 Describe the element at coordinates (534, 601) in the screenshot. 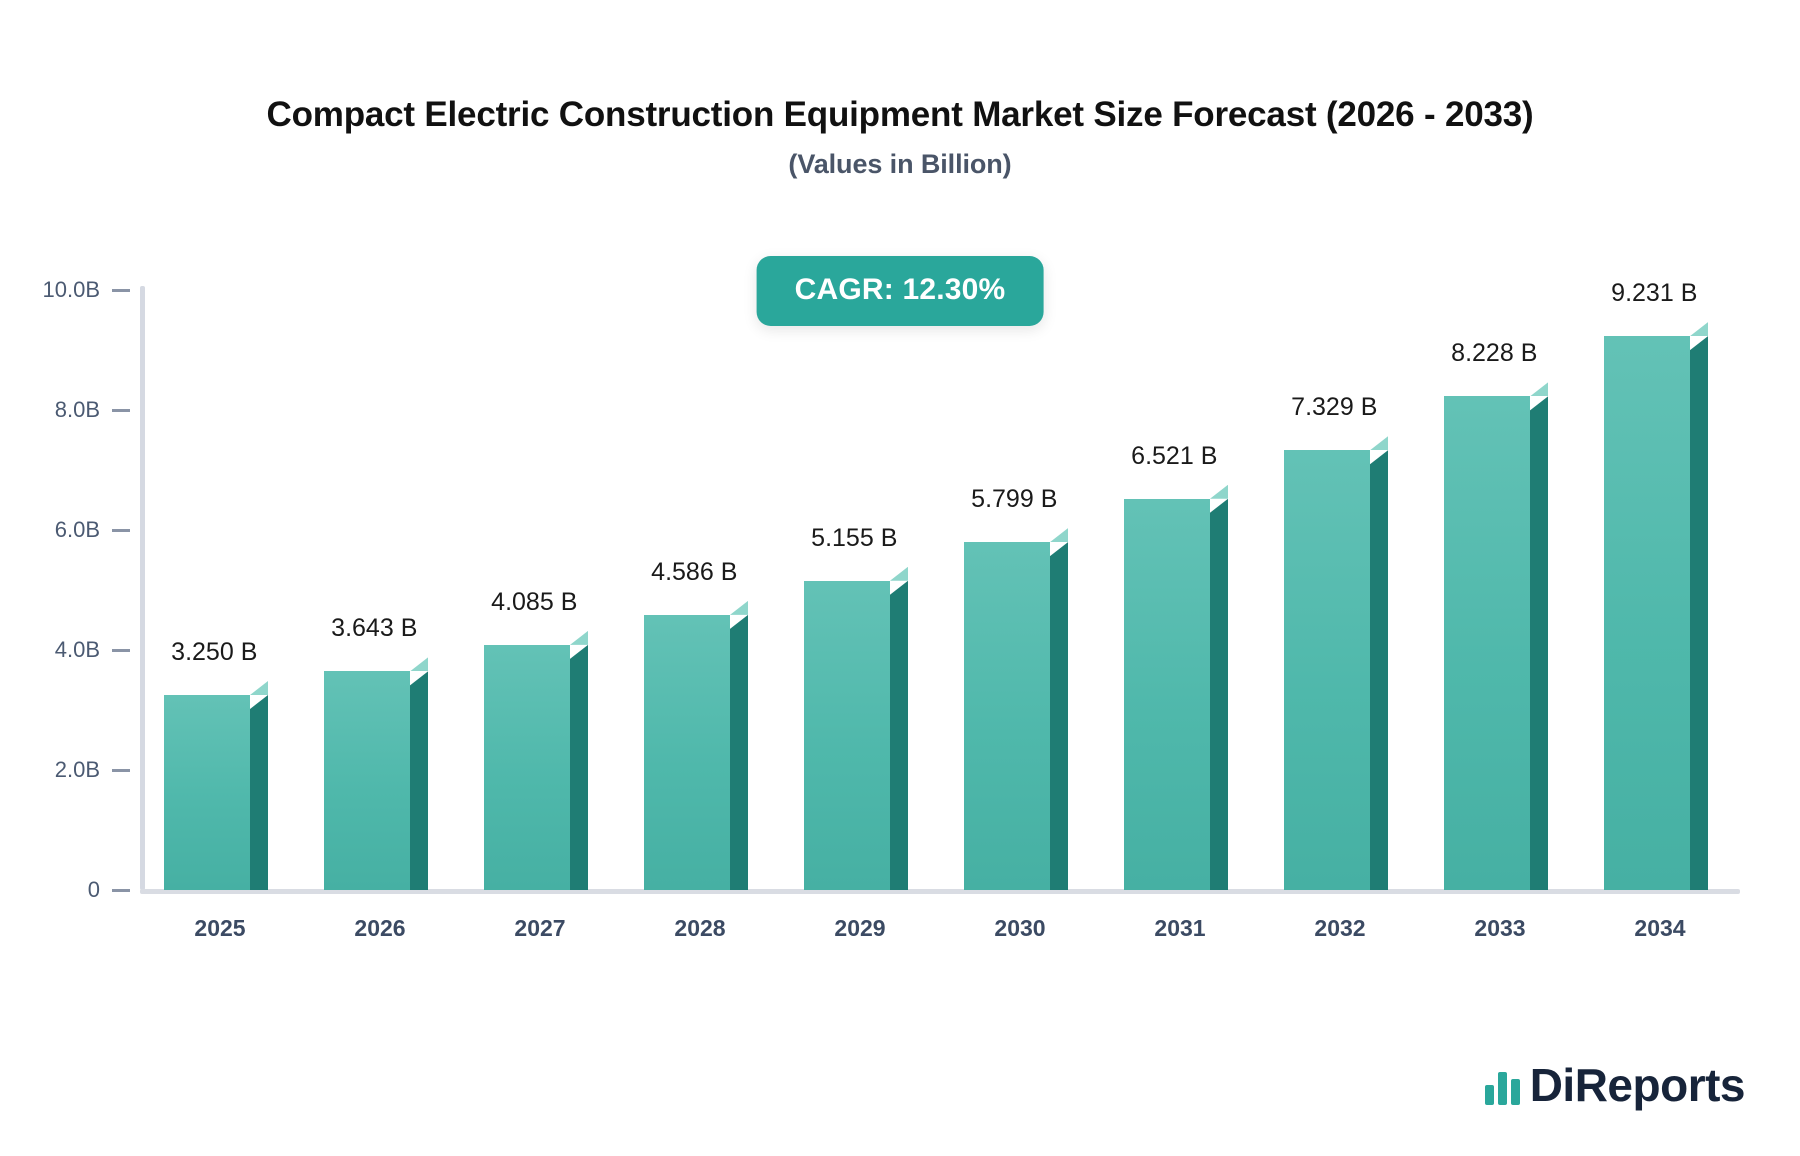

I see `bar-value-label: 4.085 B` at that location.